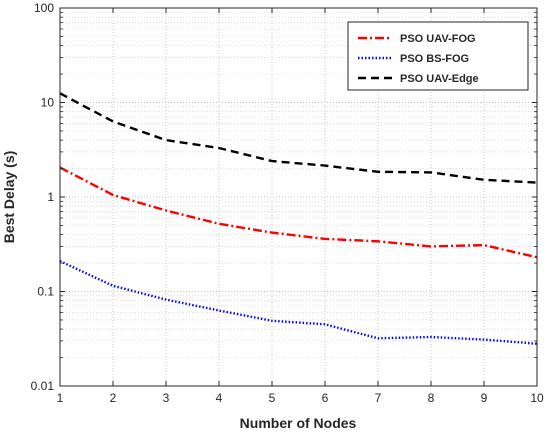  What do you see at coordinates (45, 292) in the screenshot?
I see `y-tick-label: 0.1` at bounding box center [45, 292].